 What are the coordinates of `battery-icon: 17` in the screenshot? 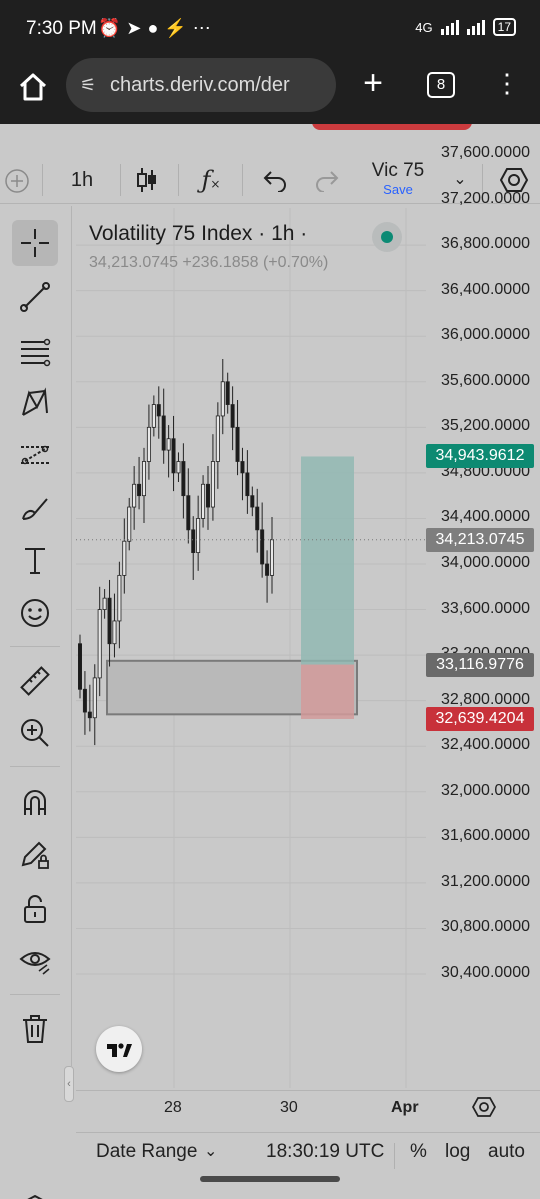 It's located at (504, 27).